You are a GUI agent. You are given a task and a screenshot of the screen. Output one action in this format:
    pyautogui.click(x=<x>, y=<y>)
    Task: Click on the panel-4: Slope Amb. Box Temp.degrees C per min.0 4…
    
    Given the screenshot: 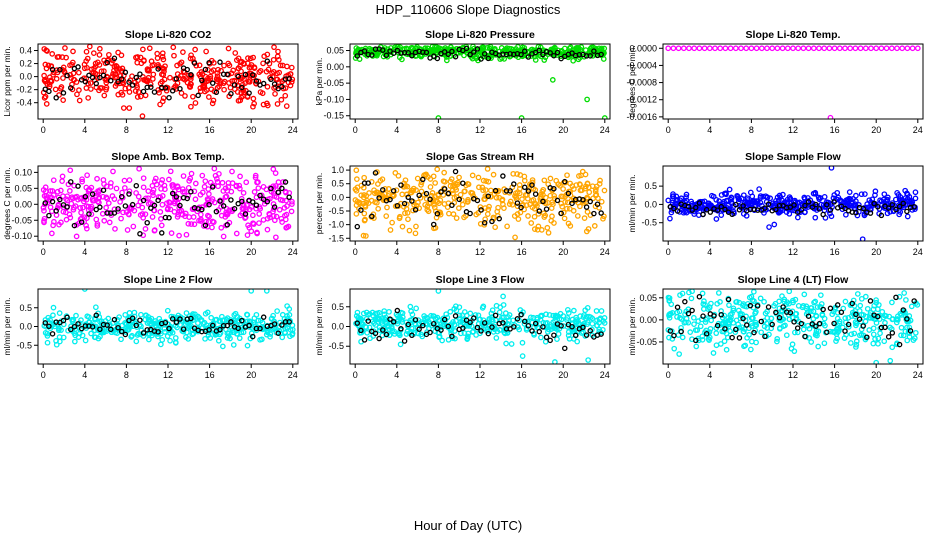 What is the action you would take?
    pyautogui.click(x=150, y=204)
    